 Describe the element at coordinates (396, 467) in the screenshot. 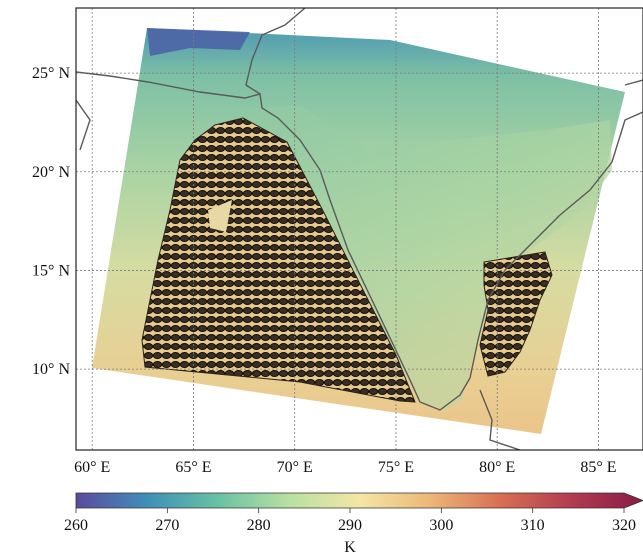

I see `lon-tick-label: 75° E` at that location.